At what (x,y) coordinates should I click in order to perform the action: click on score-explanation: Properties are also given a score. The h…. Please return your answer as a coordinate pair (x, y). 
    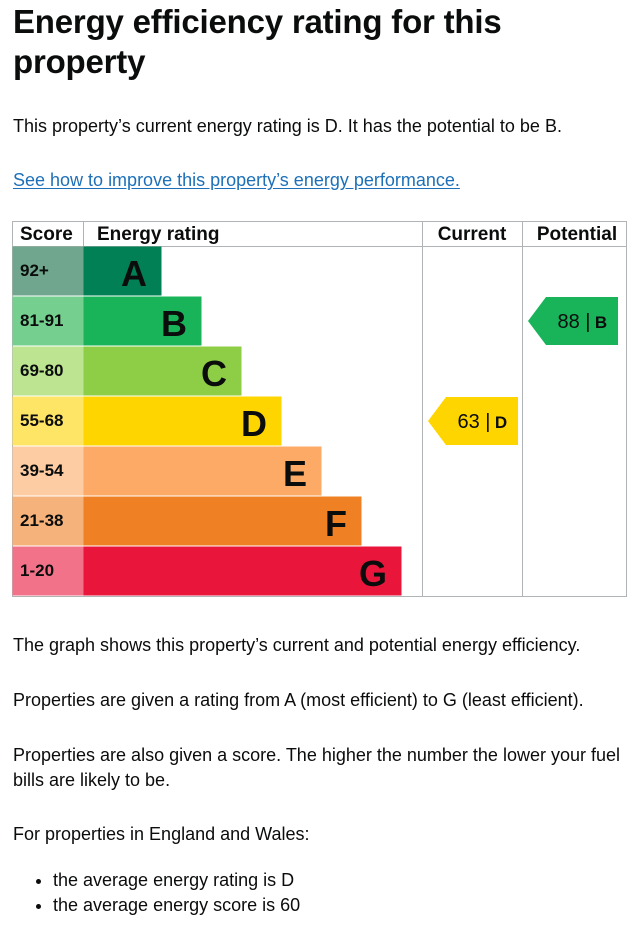
    Looking at the image, I should click on (316, 767).